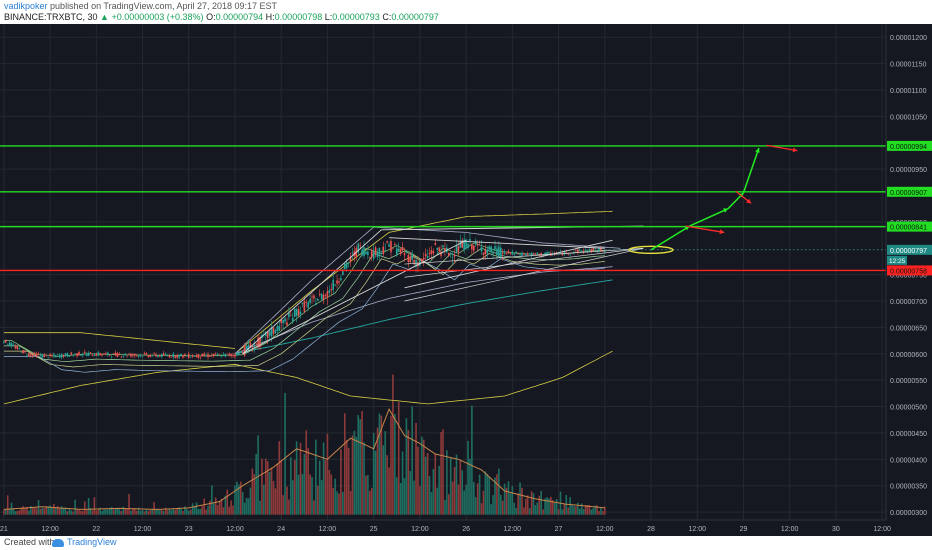 This screenshot has height=550, width=932. I want to click on tradingview-brand: TradingView, so click(84, 542).